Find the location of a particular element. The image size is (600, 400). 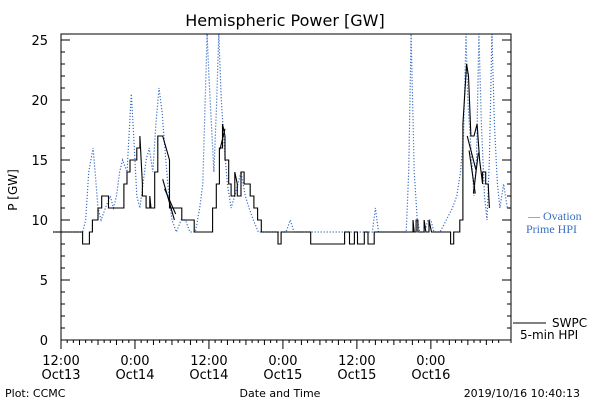

legend-swpc-label: SWPC is located at coordinates (569, 323).